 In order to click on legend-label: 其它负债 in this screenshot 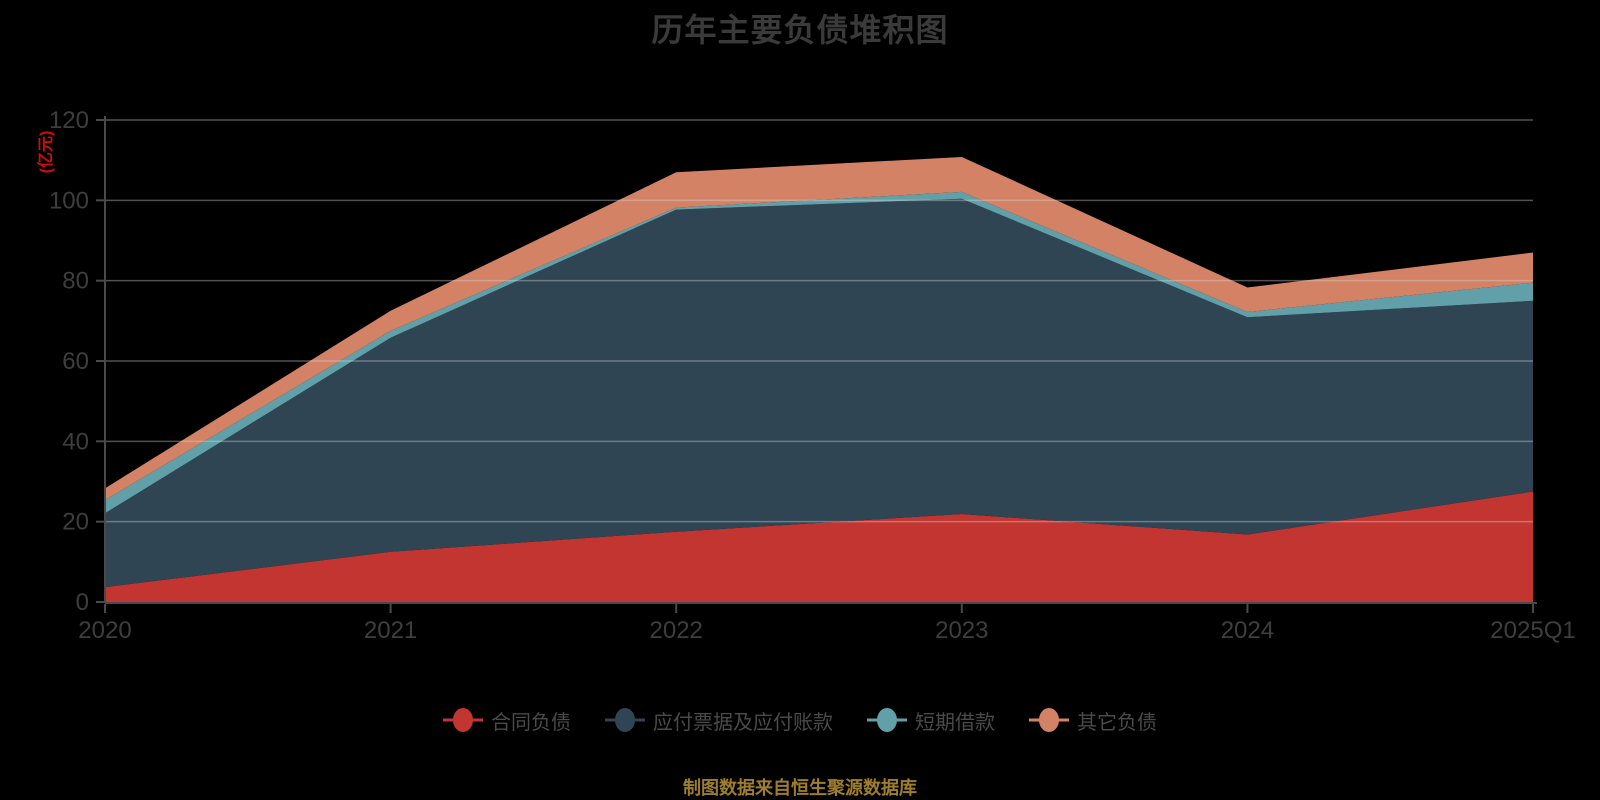, I will do `click(1117, 722)`.